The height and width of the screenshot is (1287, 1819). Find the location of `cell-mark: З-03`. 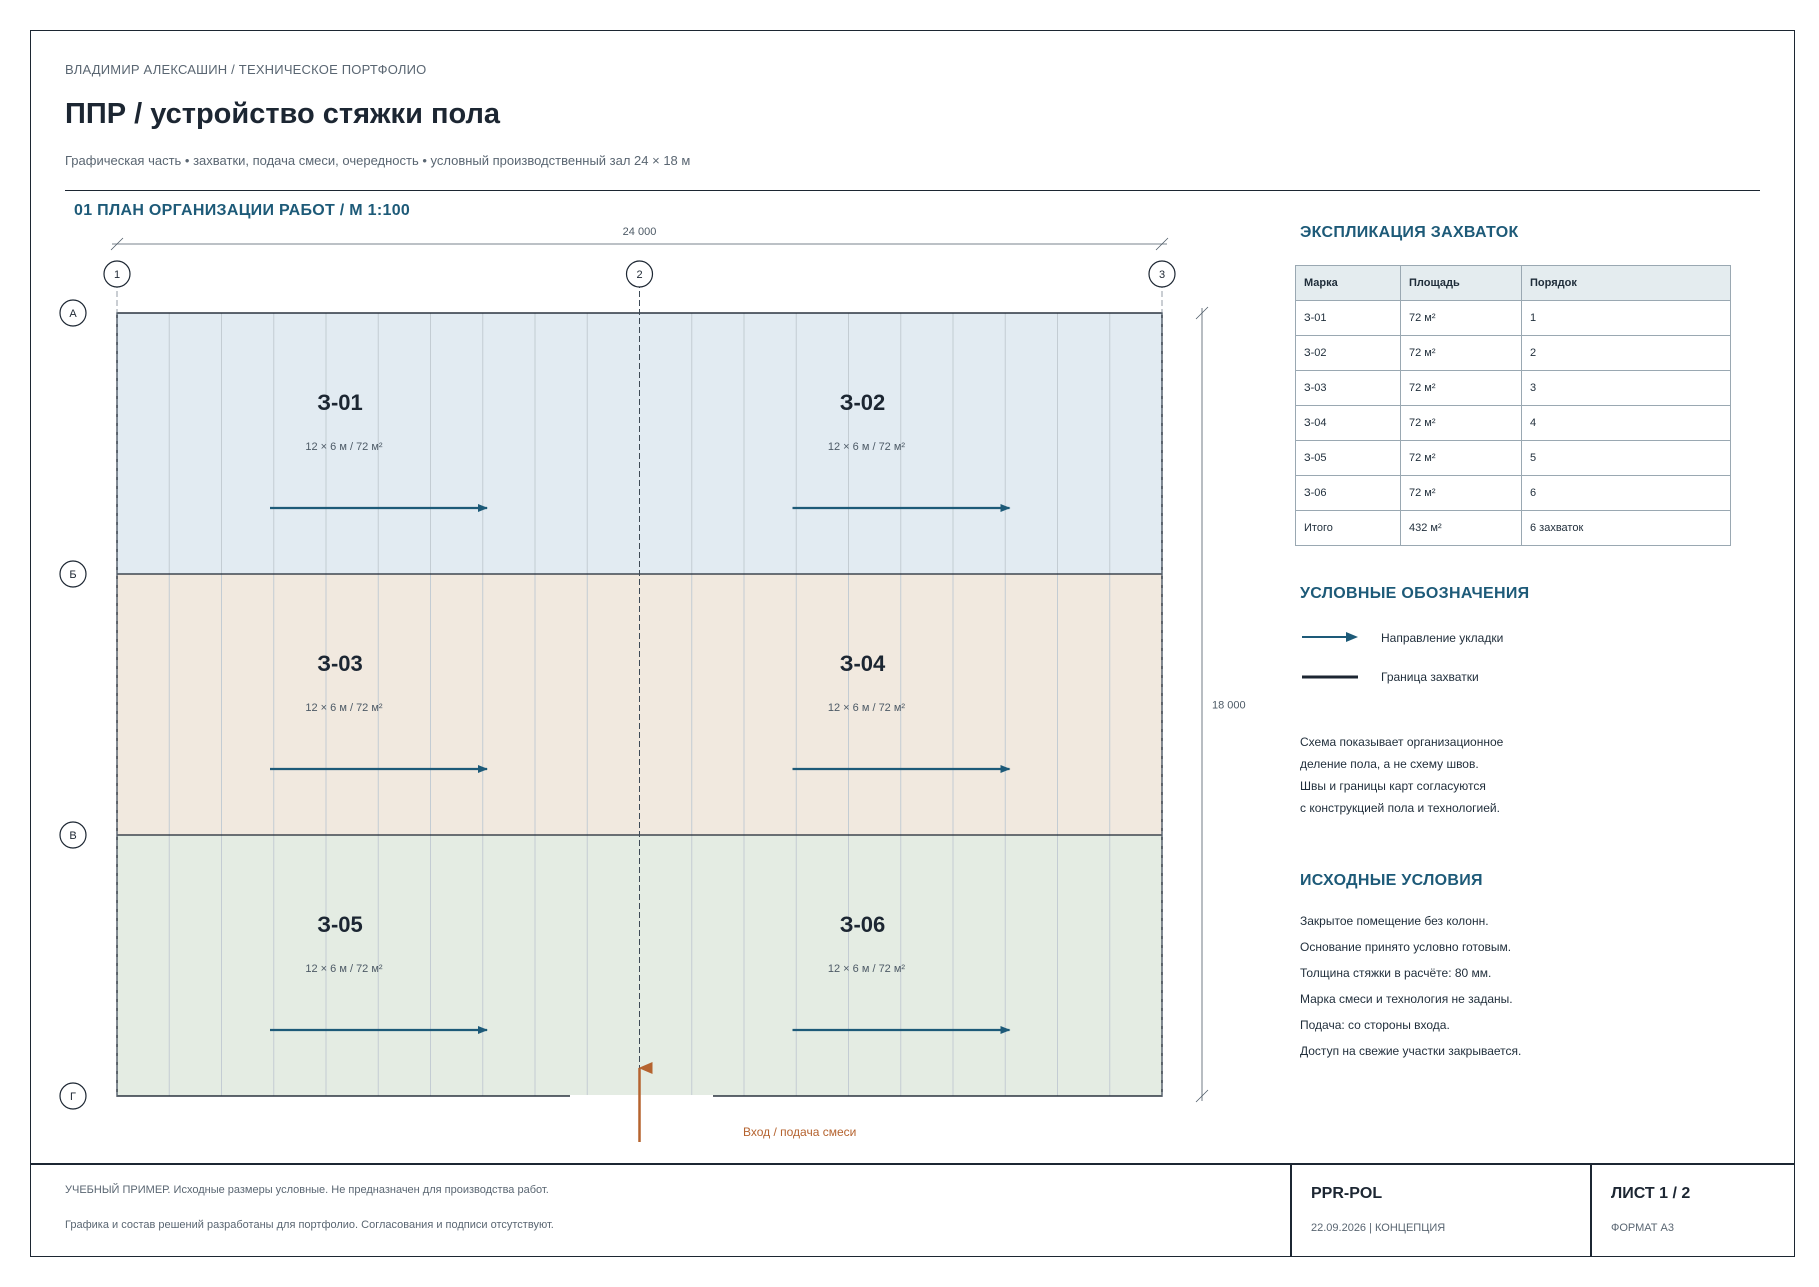

cell-mark: З-03 is located at coordinates (1348, 388).